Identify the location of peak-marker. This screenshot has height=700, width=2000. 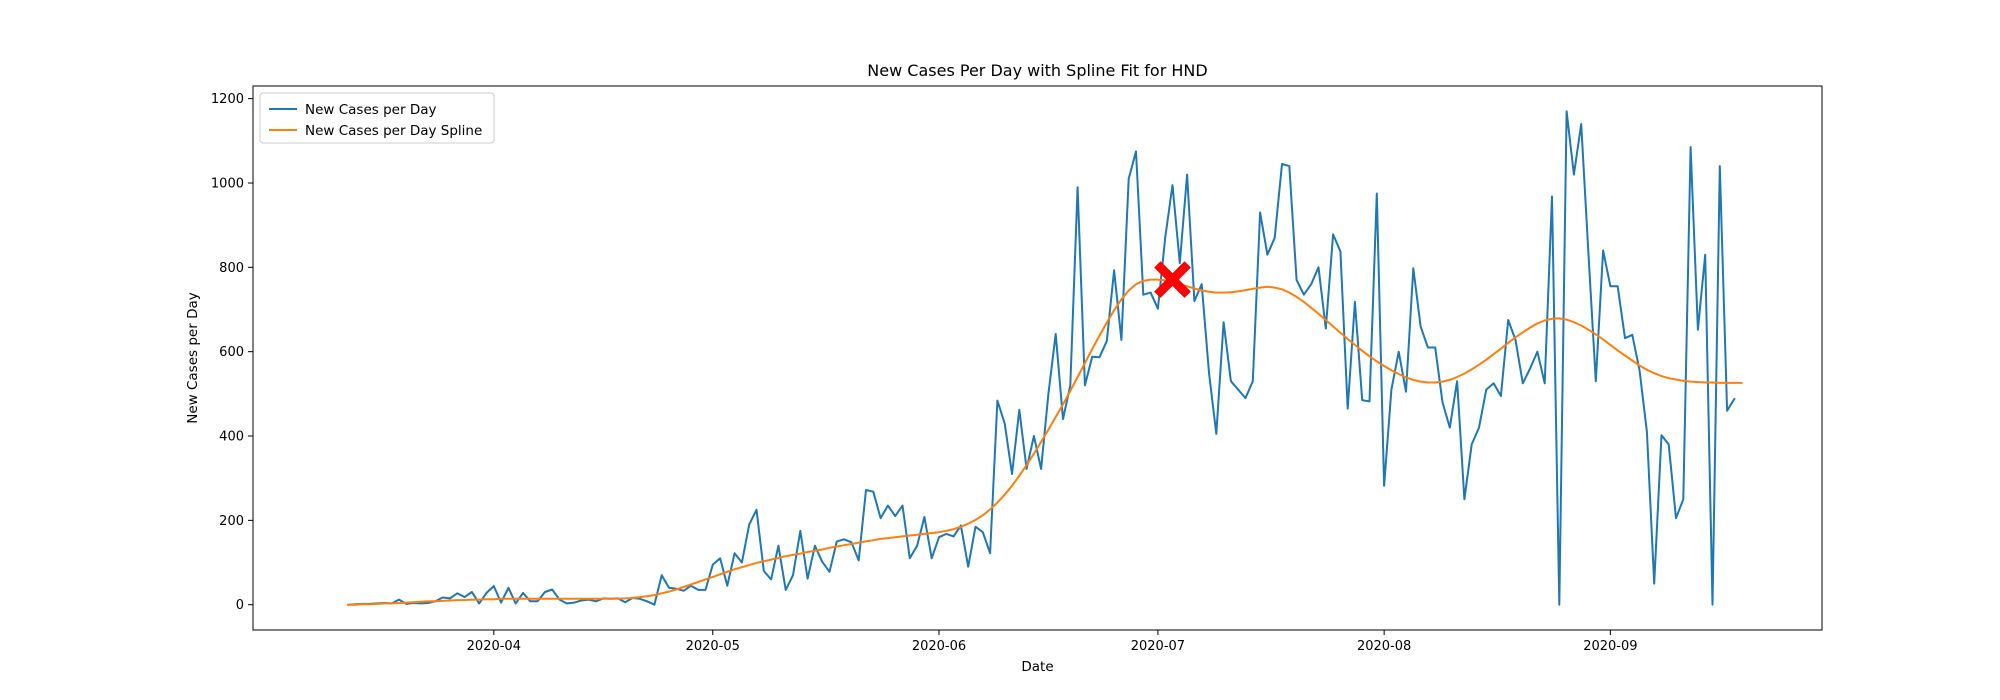
(1172, 279).